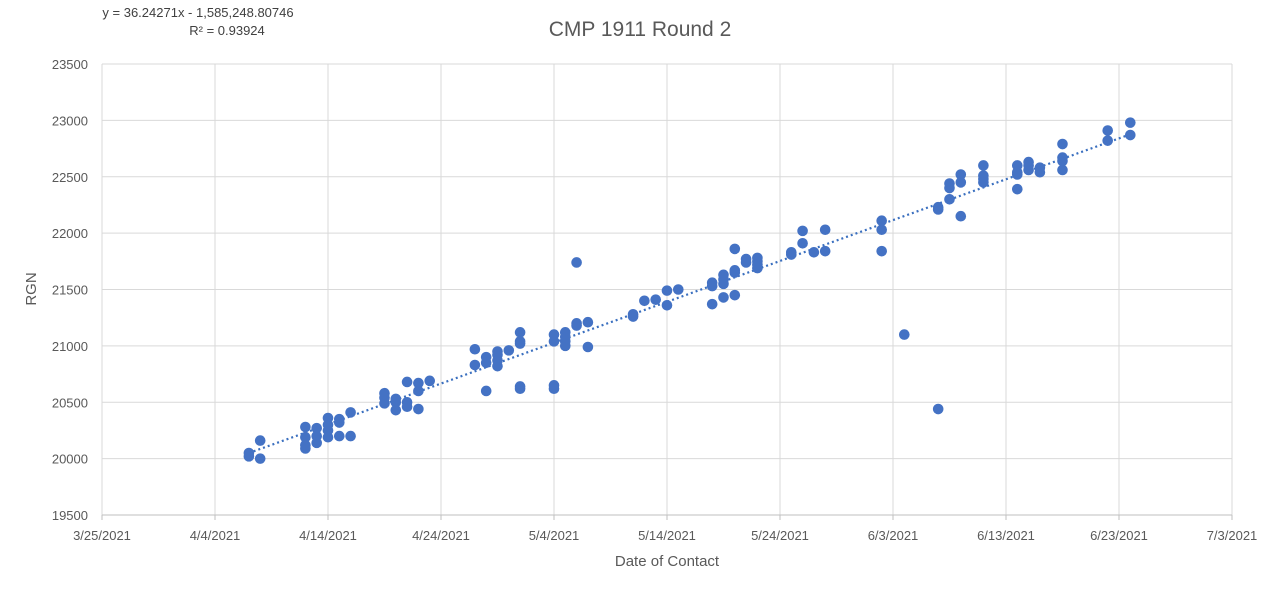  I want to click on x-tick-label: 4/14/2021, so click(328, 535).